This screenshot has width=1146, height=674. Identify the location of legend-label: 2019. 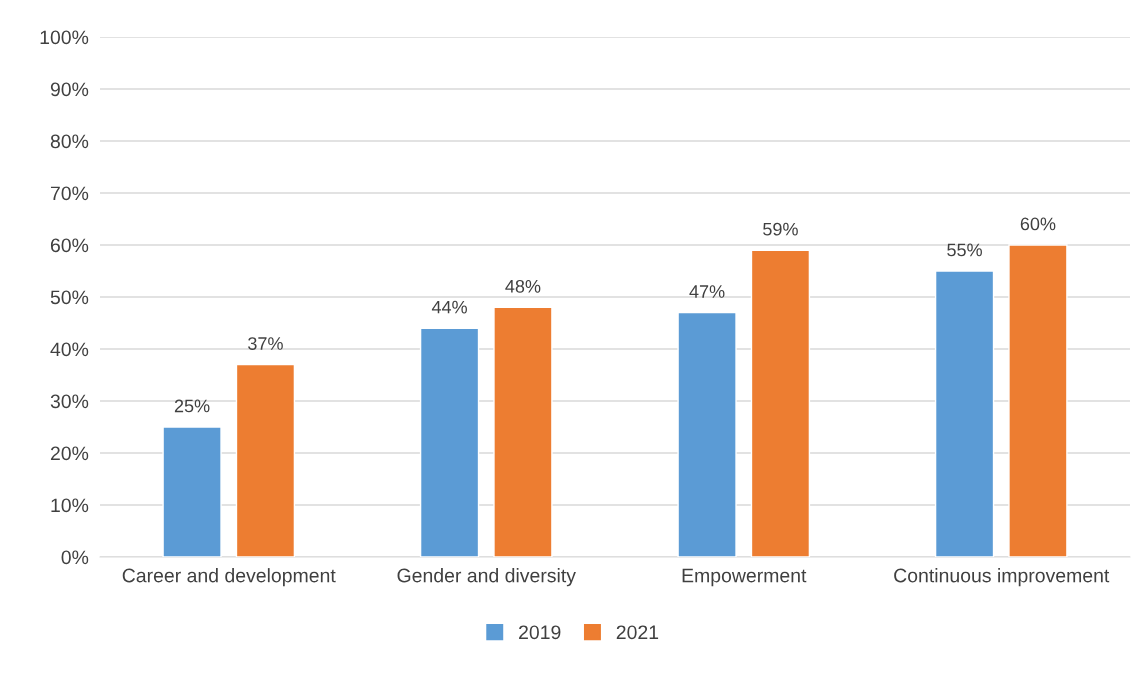
(540, 632).